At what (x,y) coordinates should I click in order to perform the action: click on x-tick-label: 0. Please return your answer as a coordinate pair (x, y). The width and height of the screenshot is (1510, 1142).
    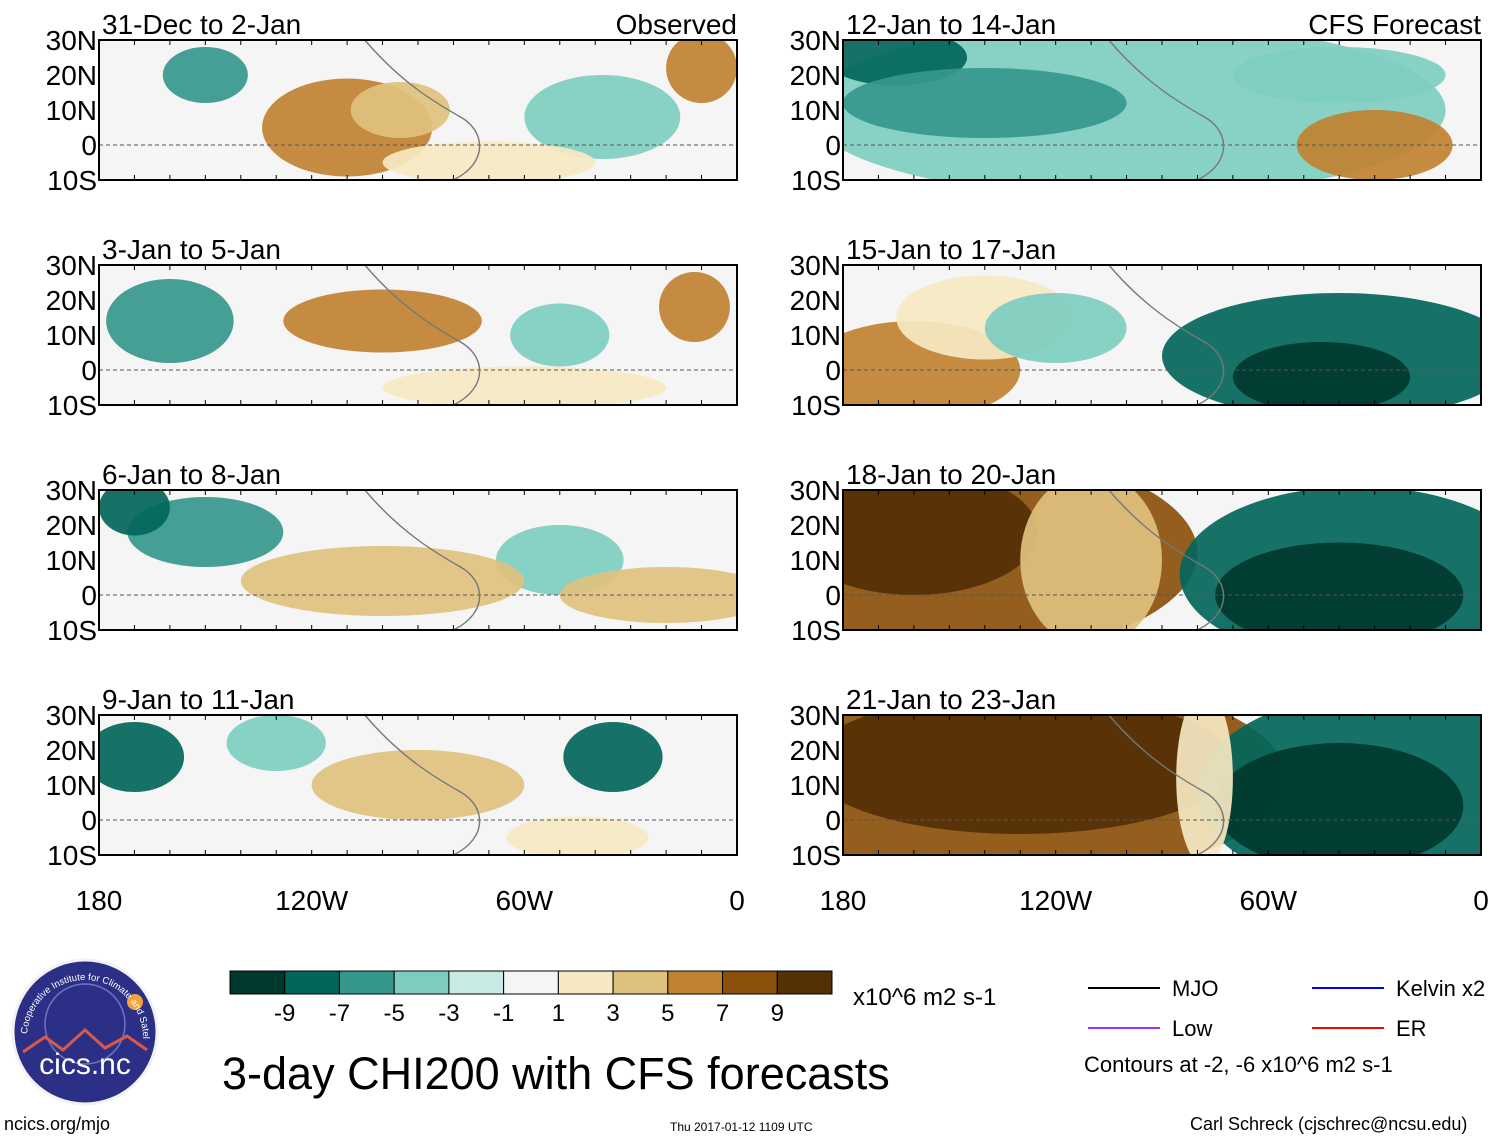
    Looking at the image, I should click on (737, 900).